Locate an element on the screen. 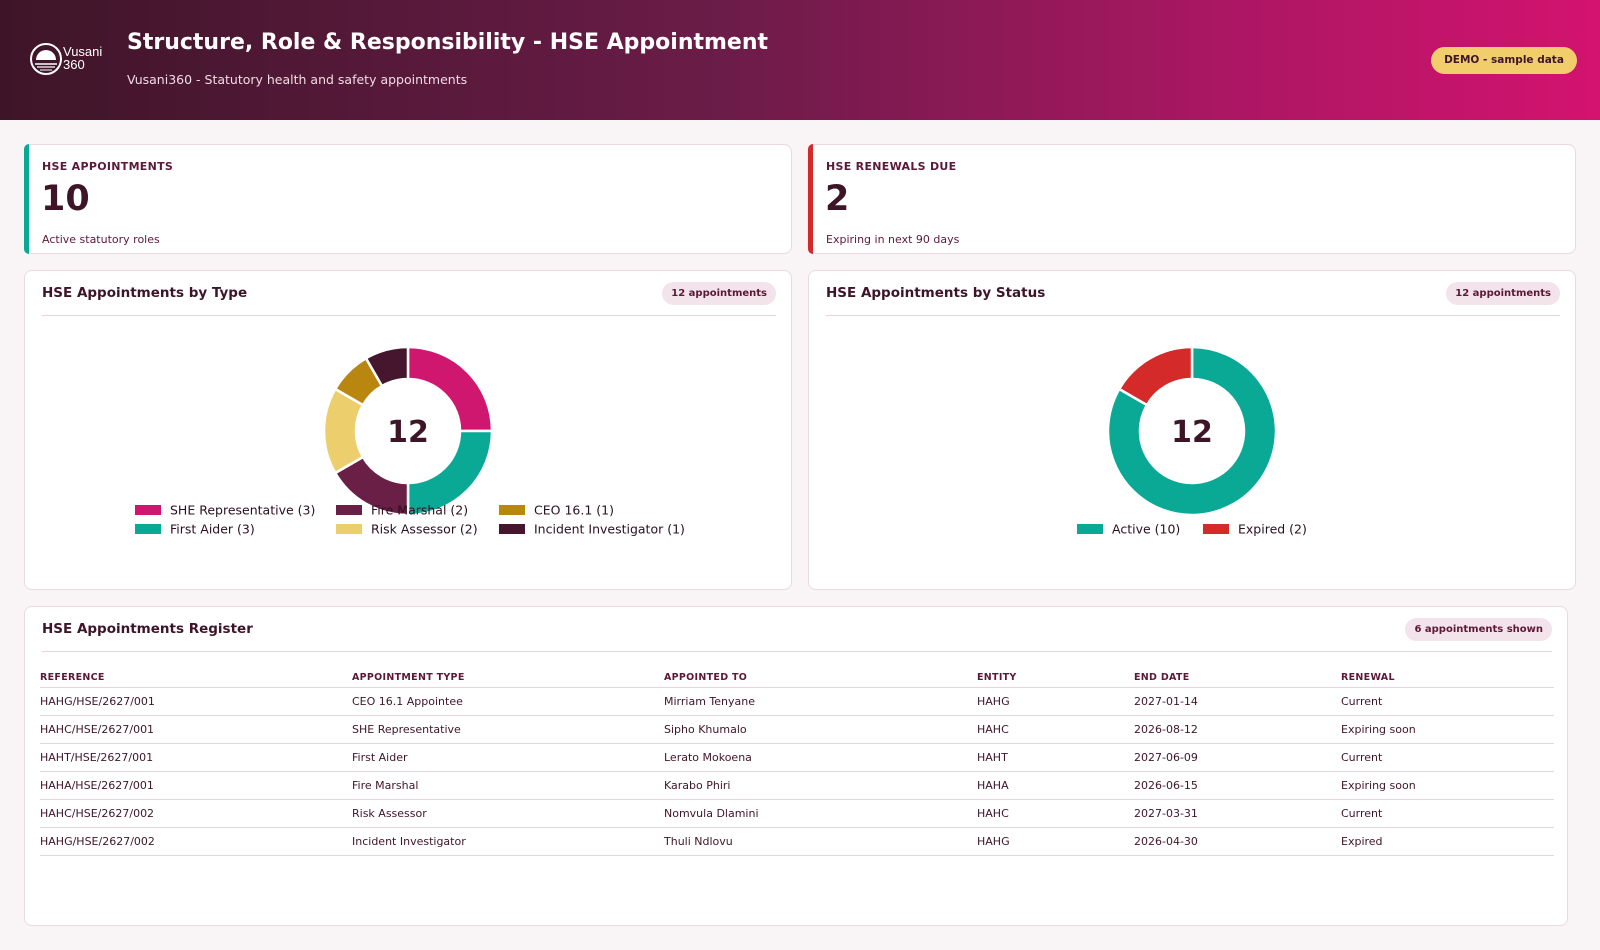 The height and width of the screenshot is (950, 1600). column-header: RENEWAL is located at coordinates (1447, 678).